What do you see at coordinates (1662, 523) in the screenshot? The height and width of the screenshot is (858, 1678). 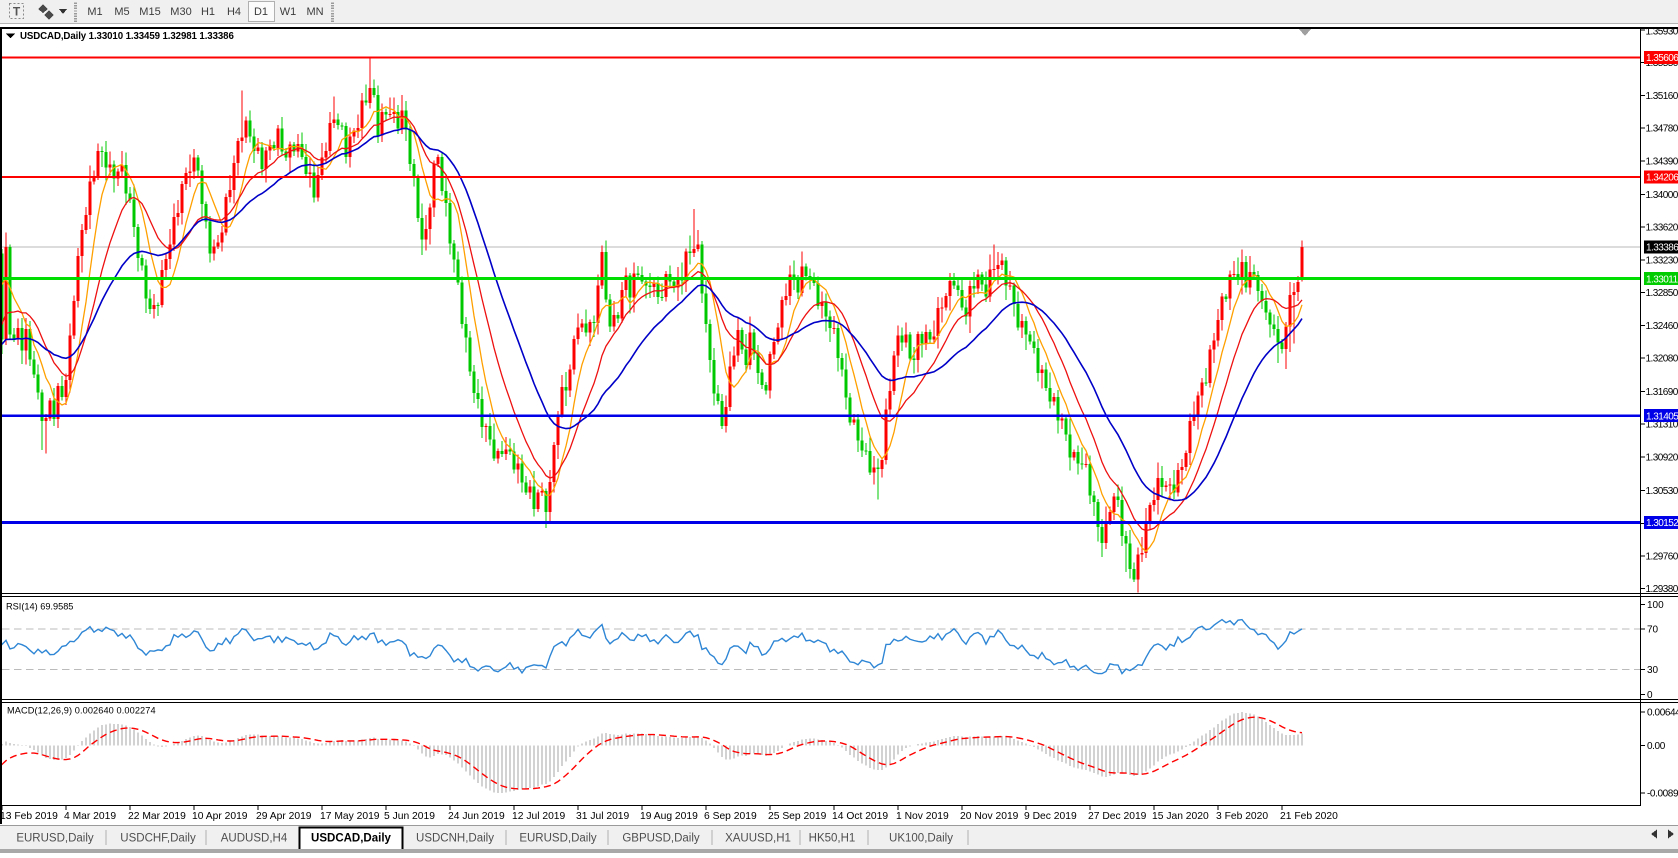 I see `svg-text: 1.30152` at bounding box center [1662, 523].